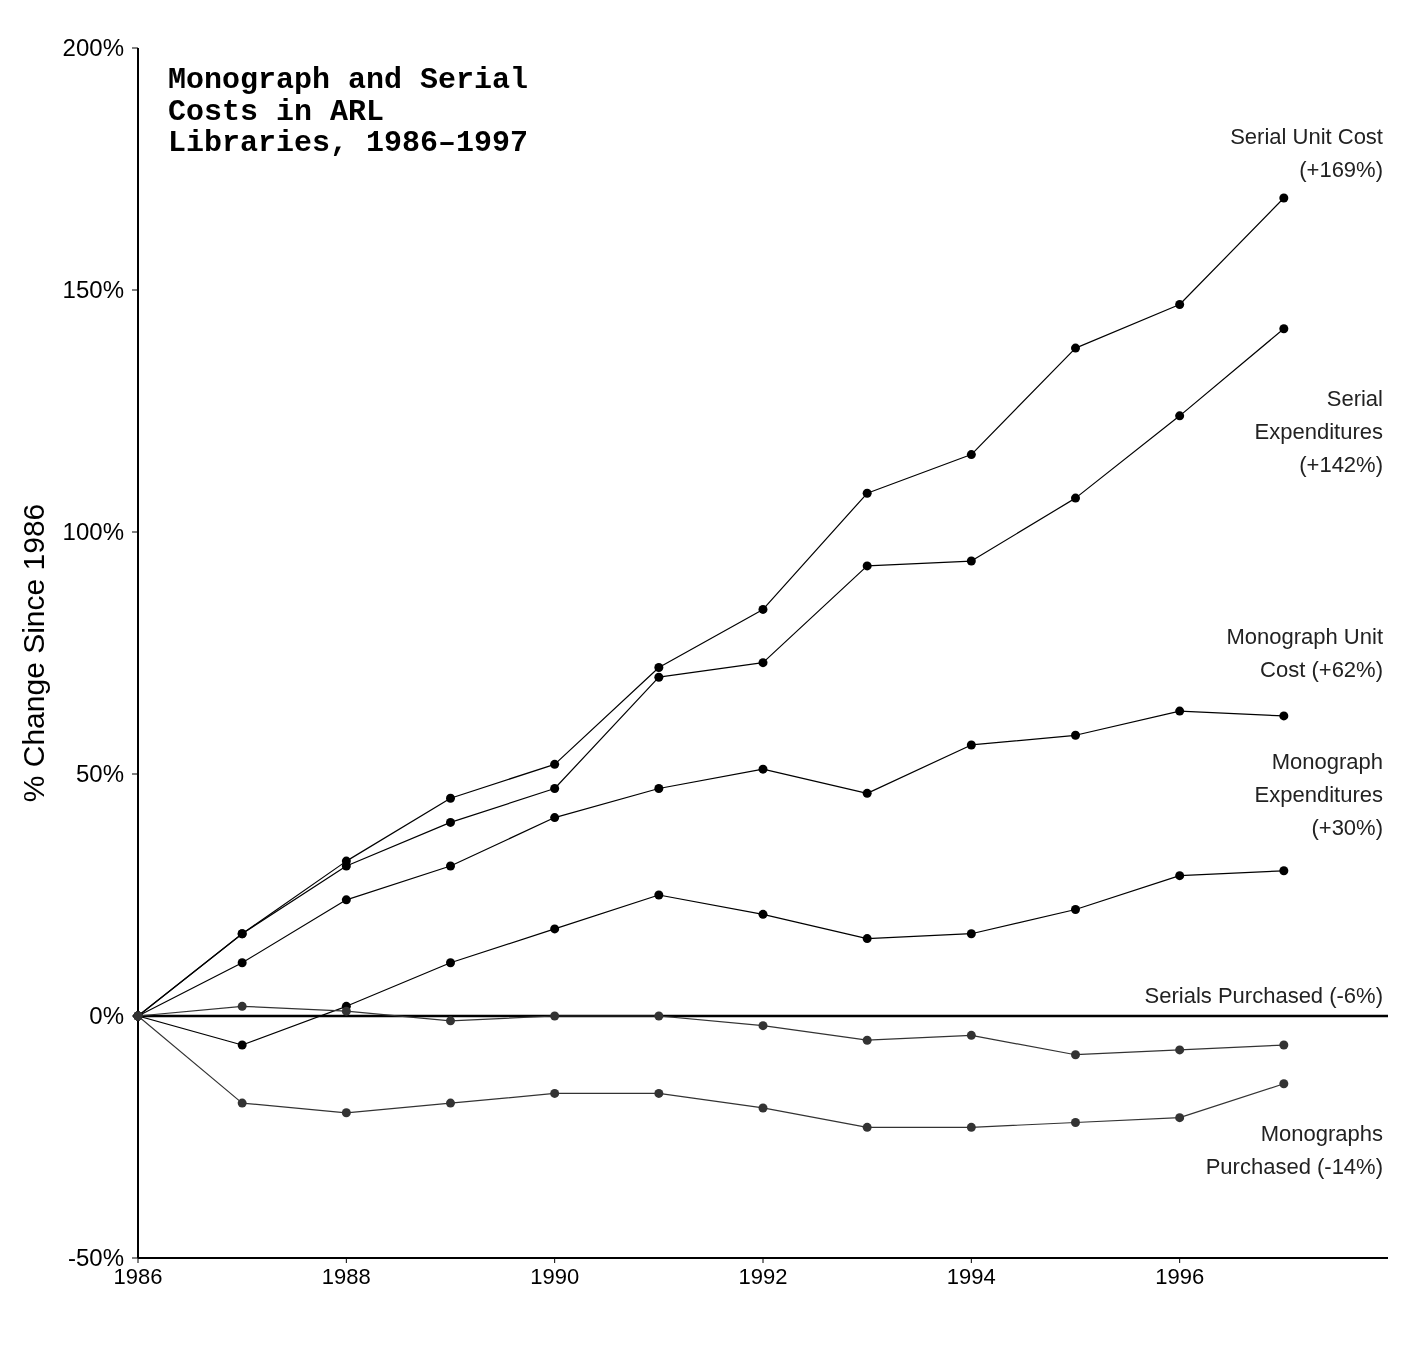 This screenshot has width=1421, height=1352. What do you see at coordinates (93, 290) in the screenshot?
I see `y-tick-label: 150%` at bounding box center [93, 290].